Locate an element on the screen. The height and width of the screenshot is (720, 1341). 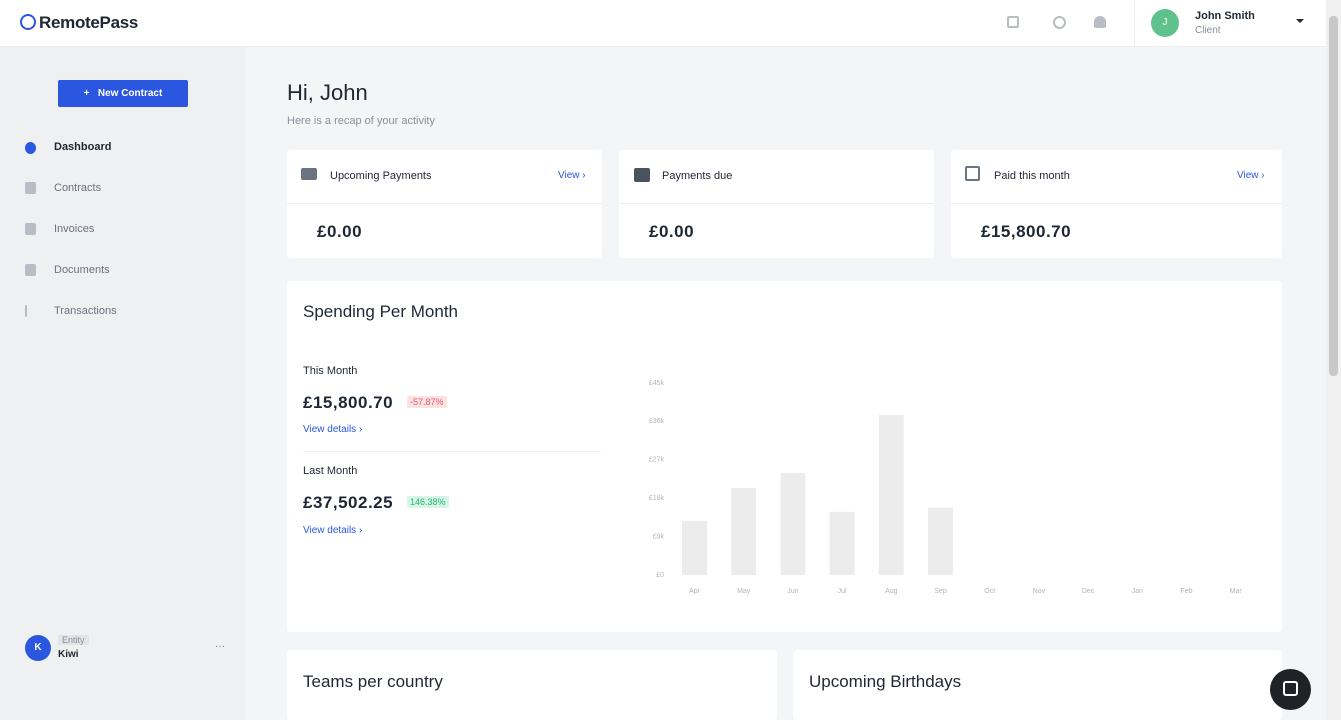
x-tick-label: Aug is located at coordinates (891, 591).